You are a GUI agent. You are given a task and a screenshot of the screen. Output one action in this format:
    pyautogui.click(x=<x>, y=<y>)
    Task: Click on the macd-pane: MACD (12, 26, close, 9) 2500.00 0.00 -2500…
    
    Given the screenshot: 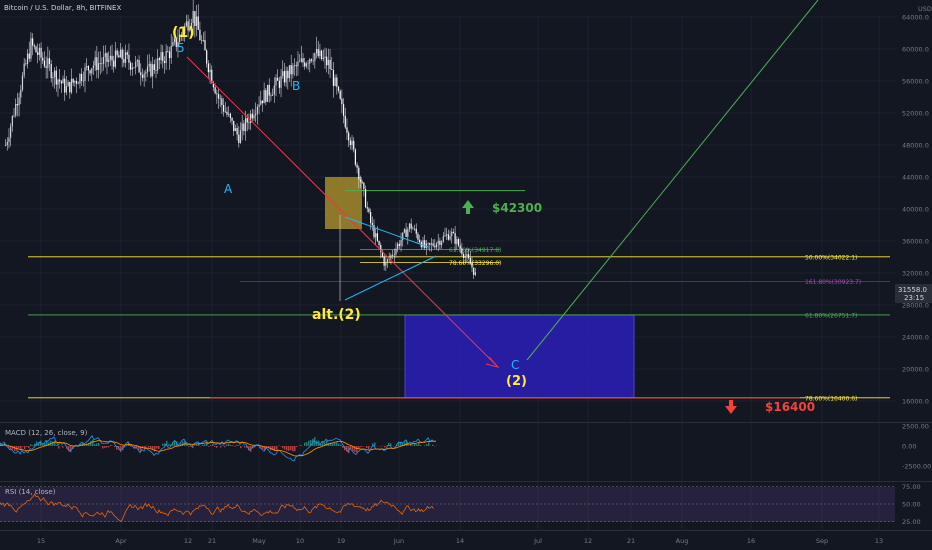 What is the action you would take?
    pyautogui.click(x=465, y=447)
    